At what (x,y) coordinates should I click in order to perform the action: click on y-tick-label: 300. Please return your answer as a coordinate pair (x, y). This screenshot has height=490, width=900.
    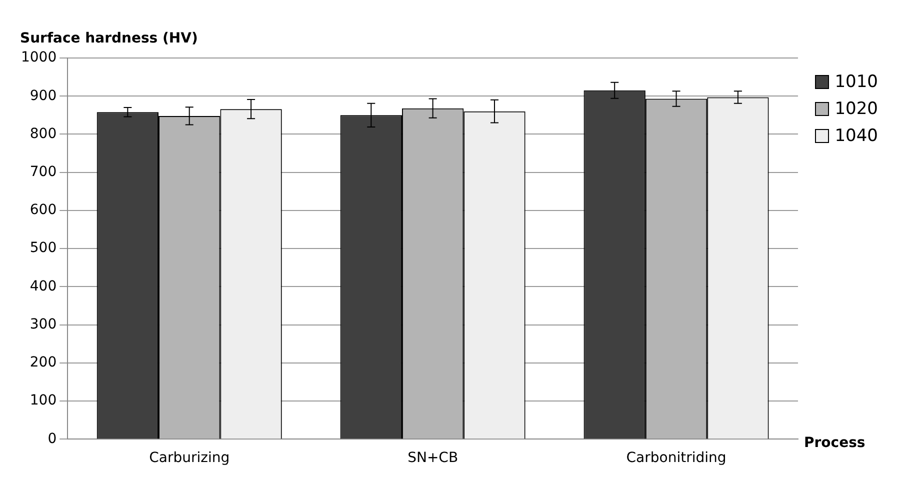
    Looking at the image, I should click on (43, 324).